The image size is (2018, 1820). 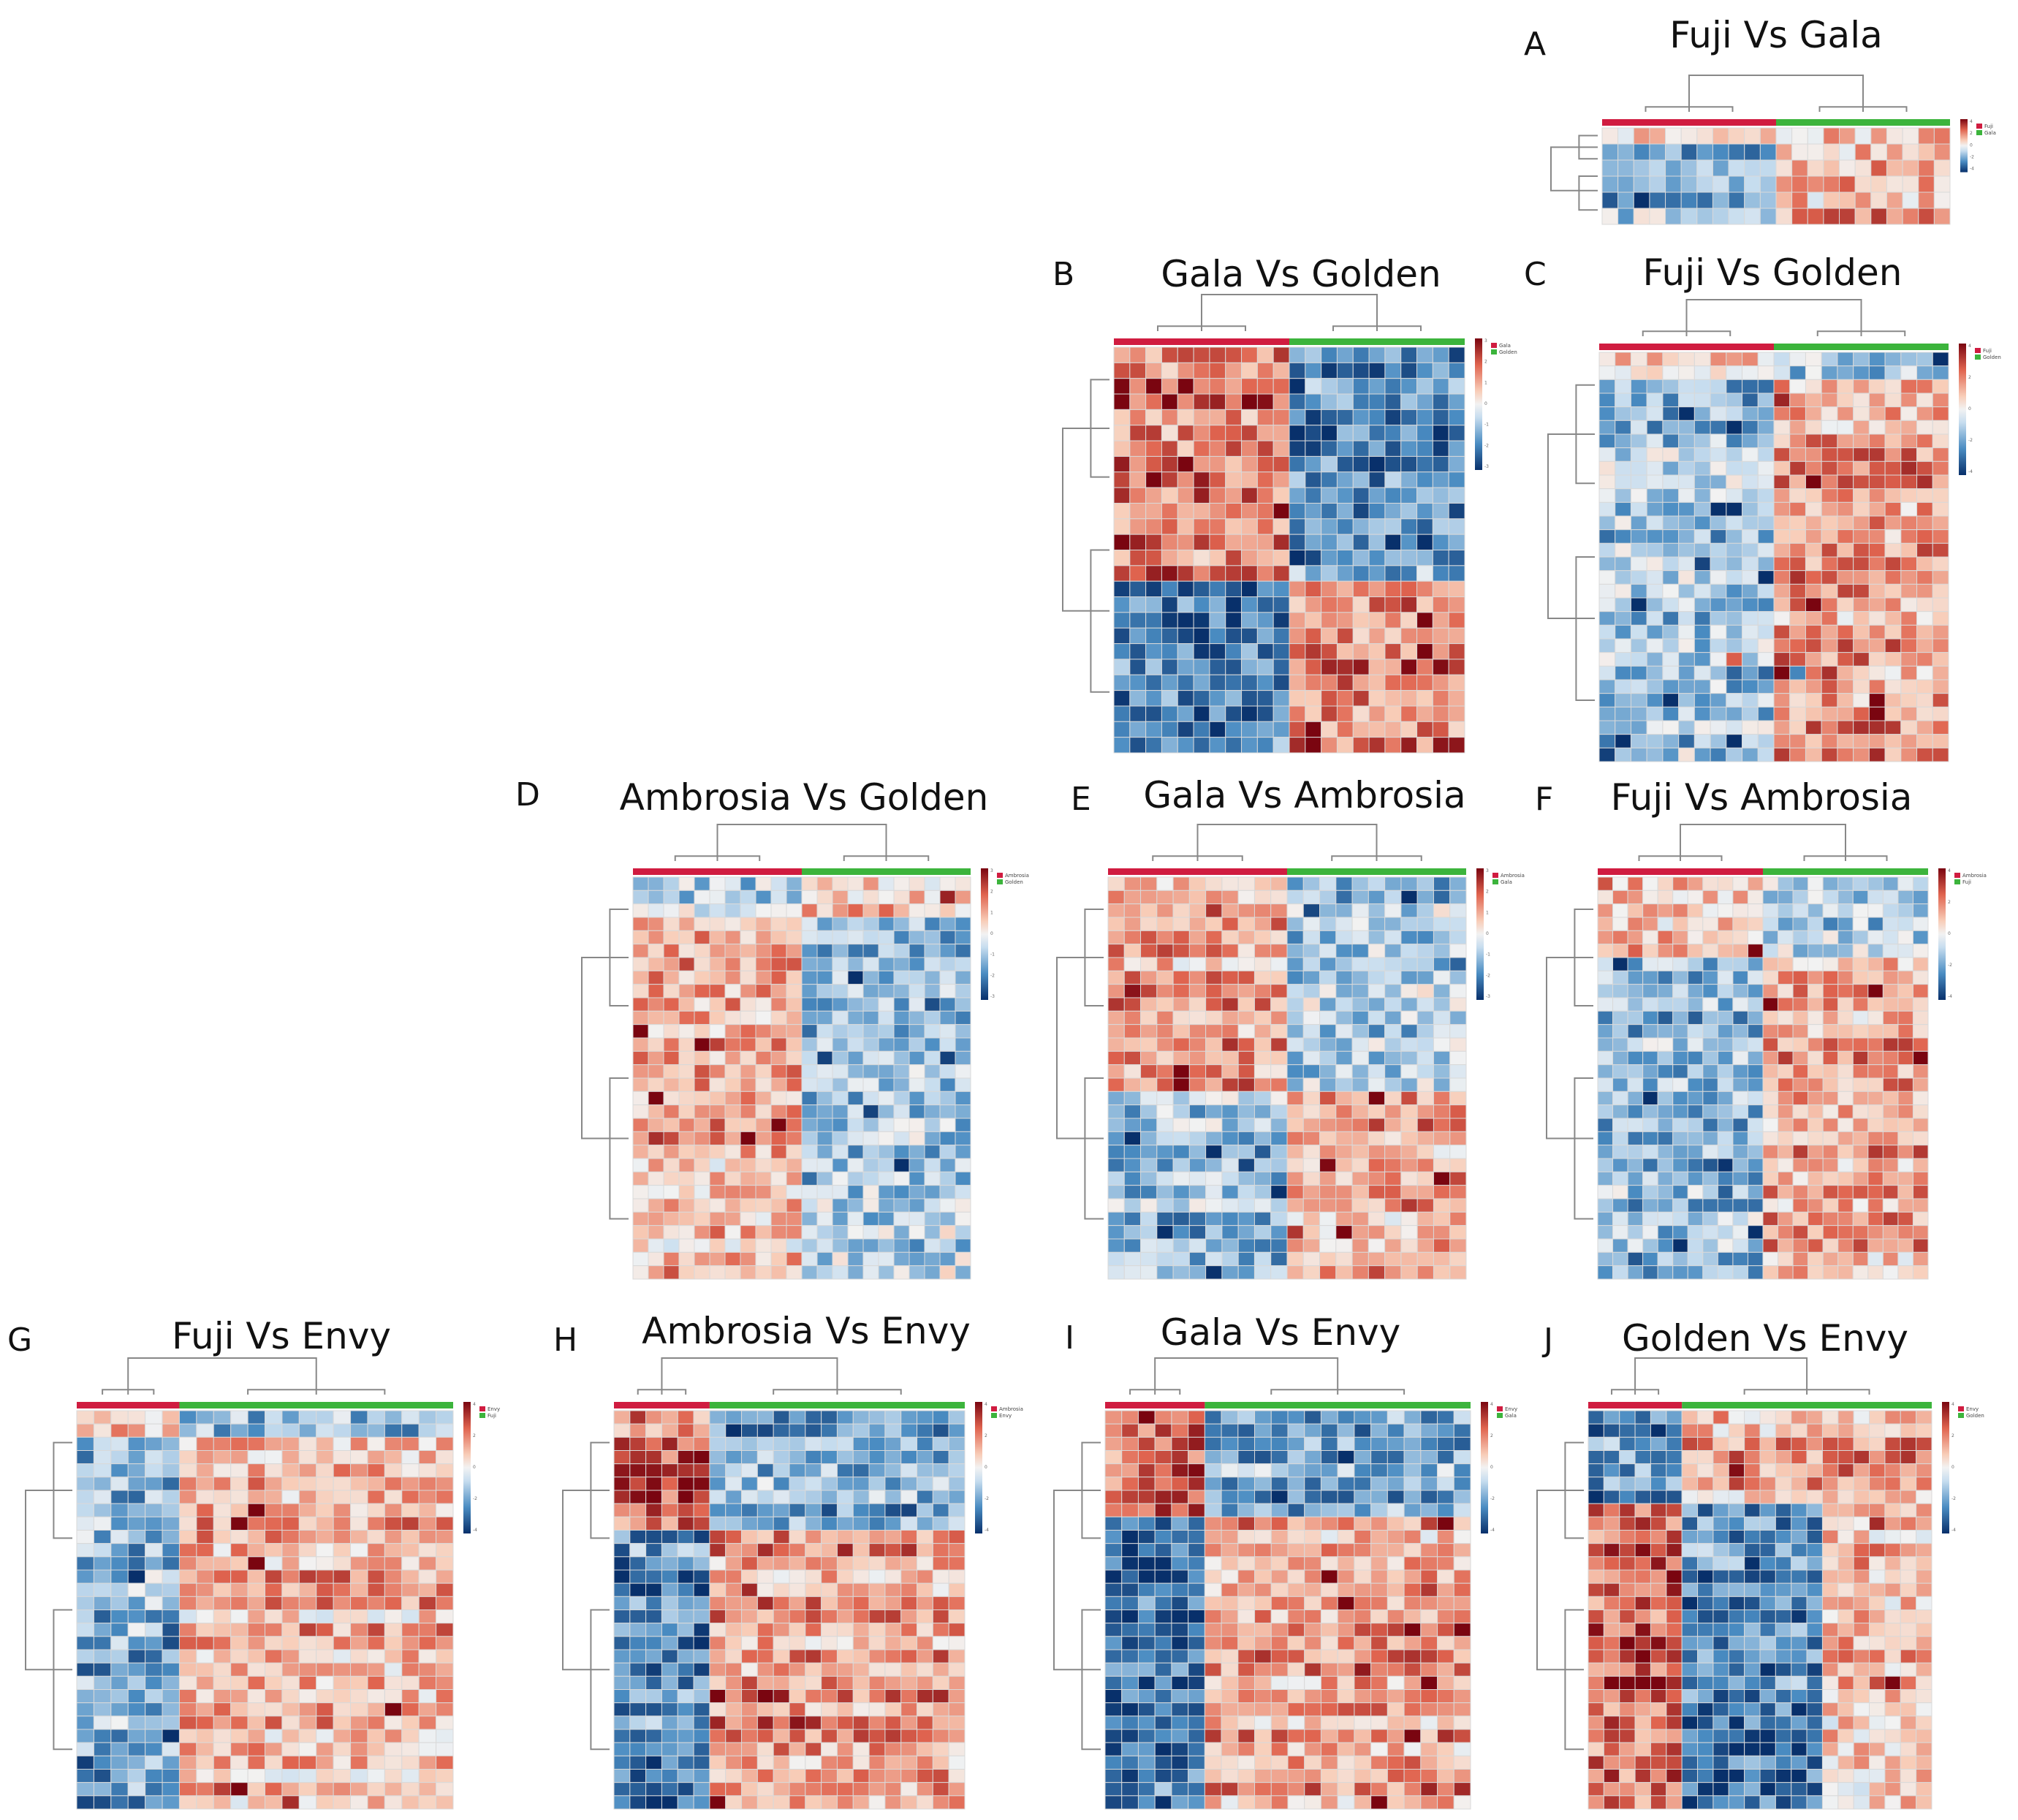 I want to click on panel-d-group-label: Golden, so click(x=1014, y=882).